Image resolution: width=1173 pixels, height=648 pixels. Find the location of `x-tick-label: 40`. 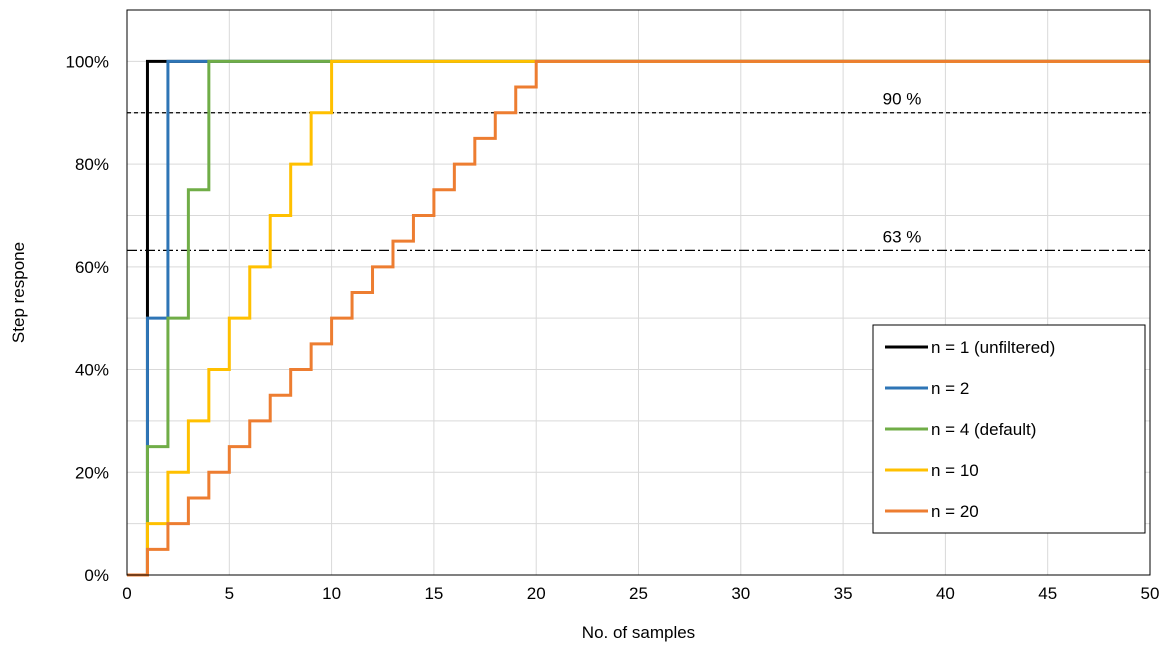

x-tick-label: 40 is located at coordinates (945, 593).